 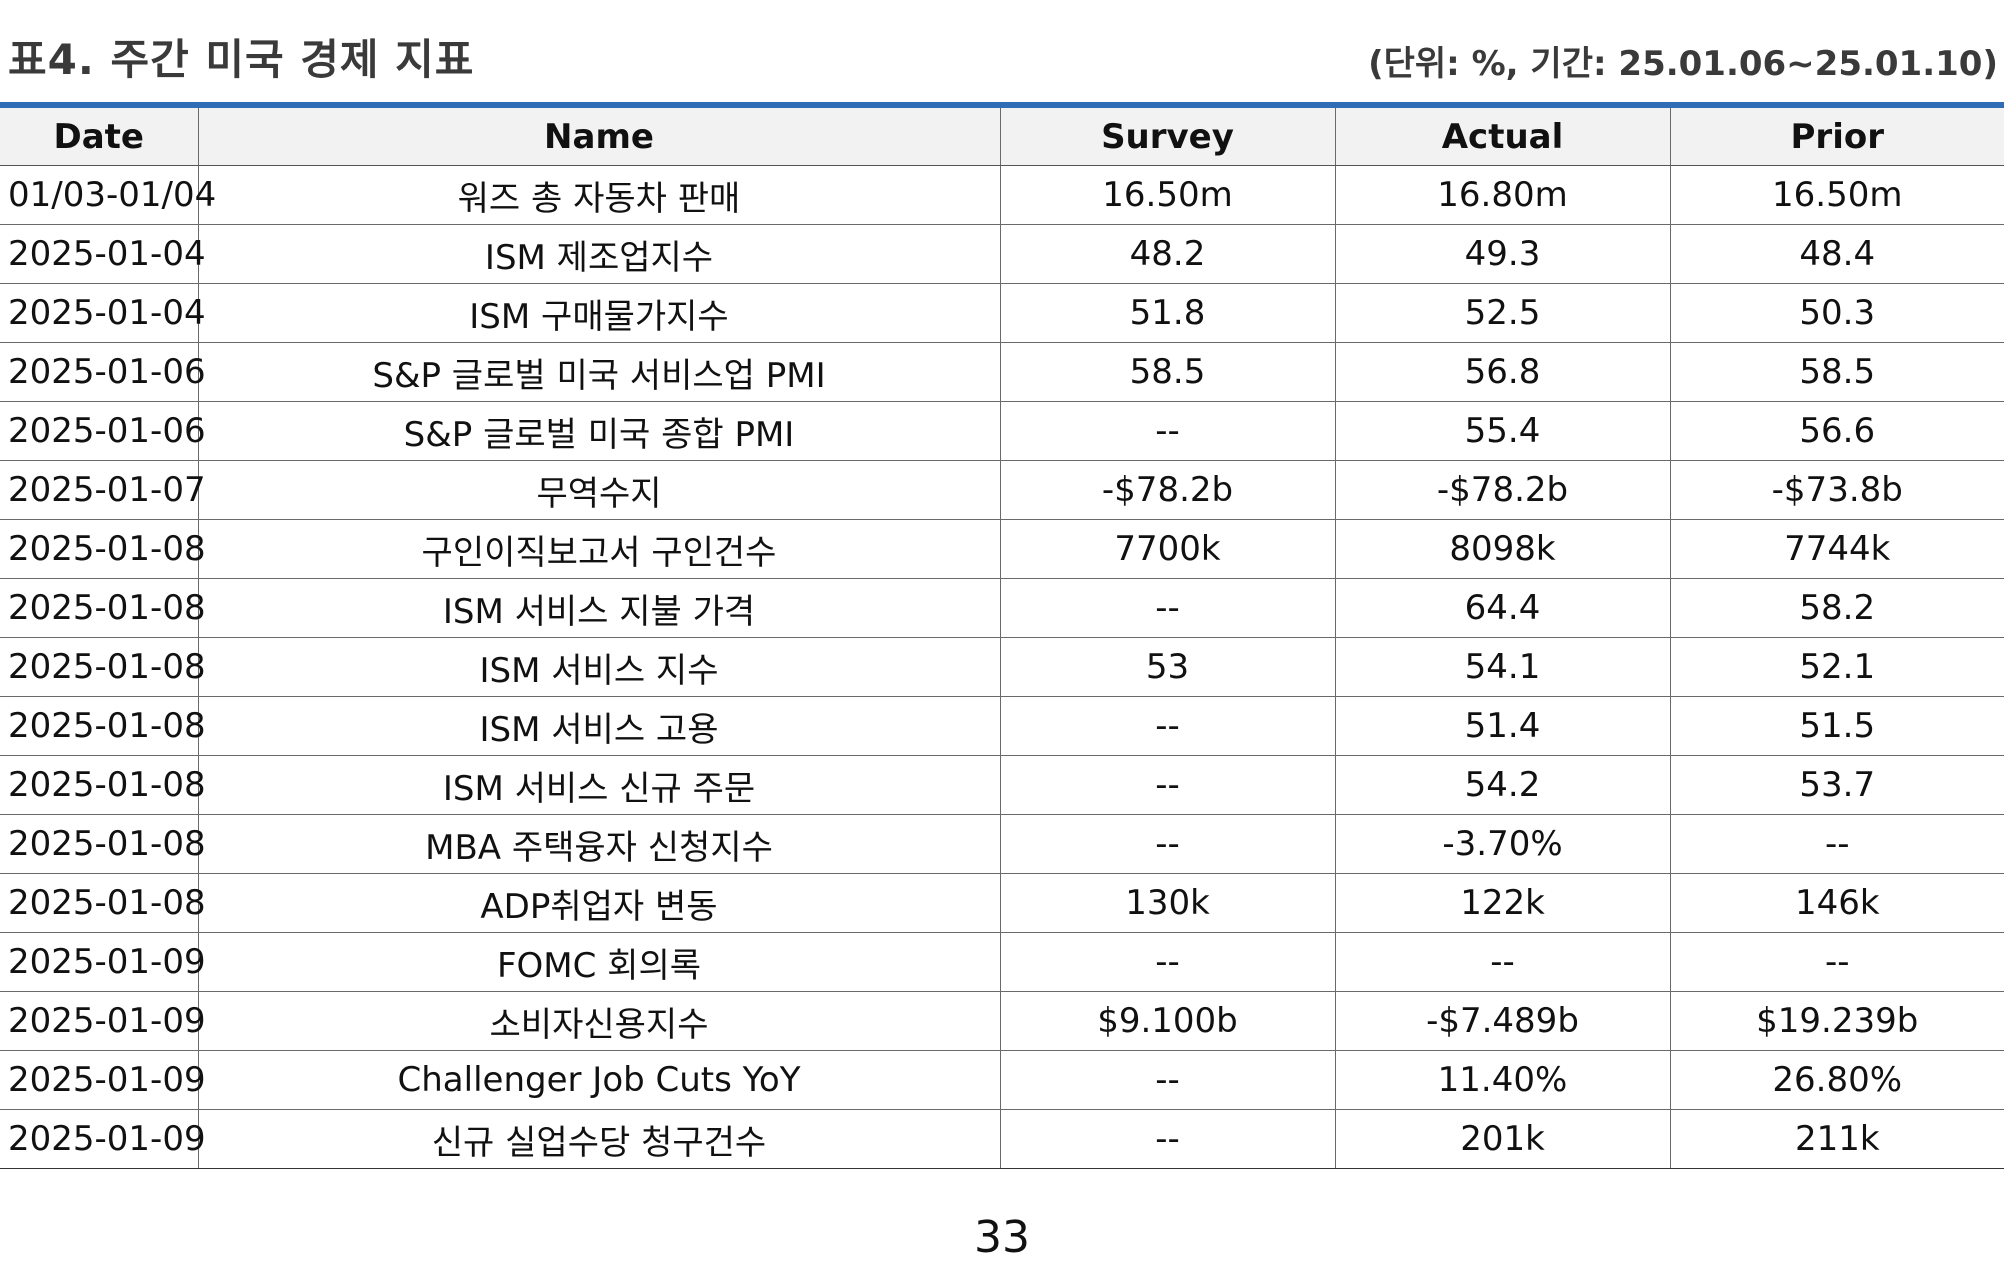 What do you see at coordinates (1683, 64) in the screenshot?
I see `unit-period-note: (단위: %, 기간: 25.01.06~25.01.10)` at bounding box center [1683, 64].